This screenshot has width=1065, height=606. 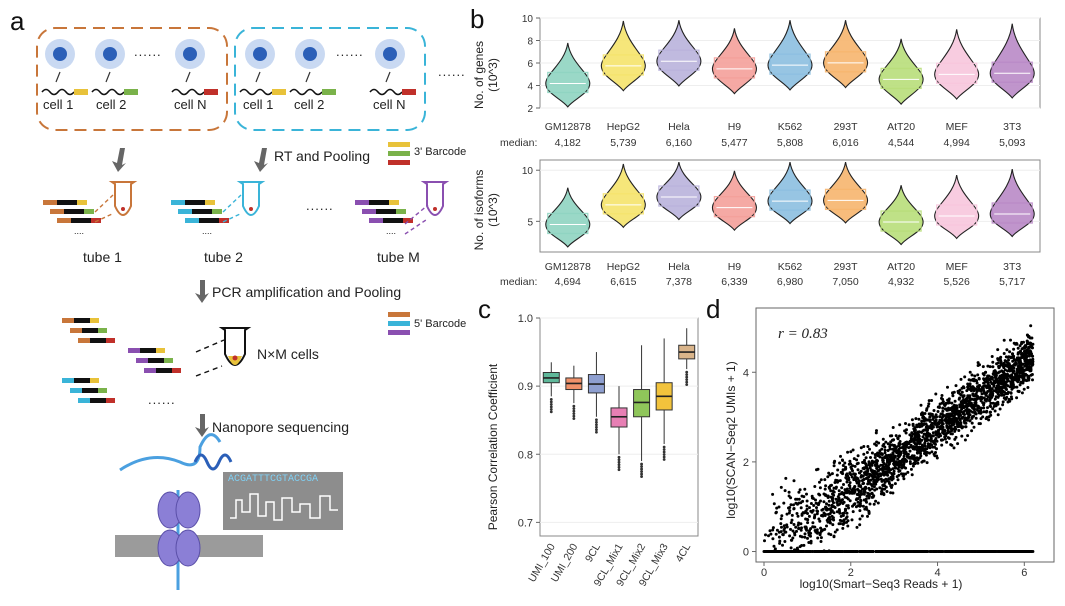 I want to click on violin-box, so click(x=790, y=200).